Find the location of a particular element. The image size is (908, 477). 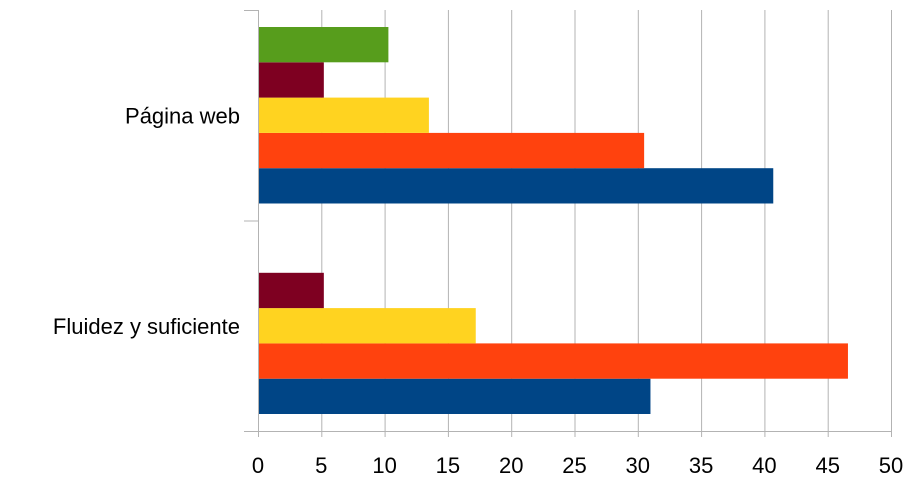

x-tick-label: 20 is located at coordinates (511, 465).